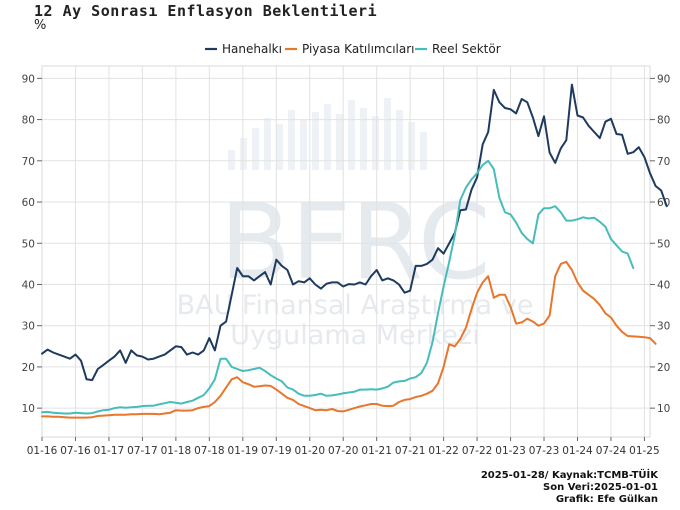 The width and height of the screenshot is (680, 510). What do you see at coordinates (376, 451) in the screenshot?
I see `x-tick-label: 01-21` at bounding box center [376, 451].